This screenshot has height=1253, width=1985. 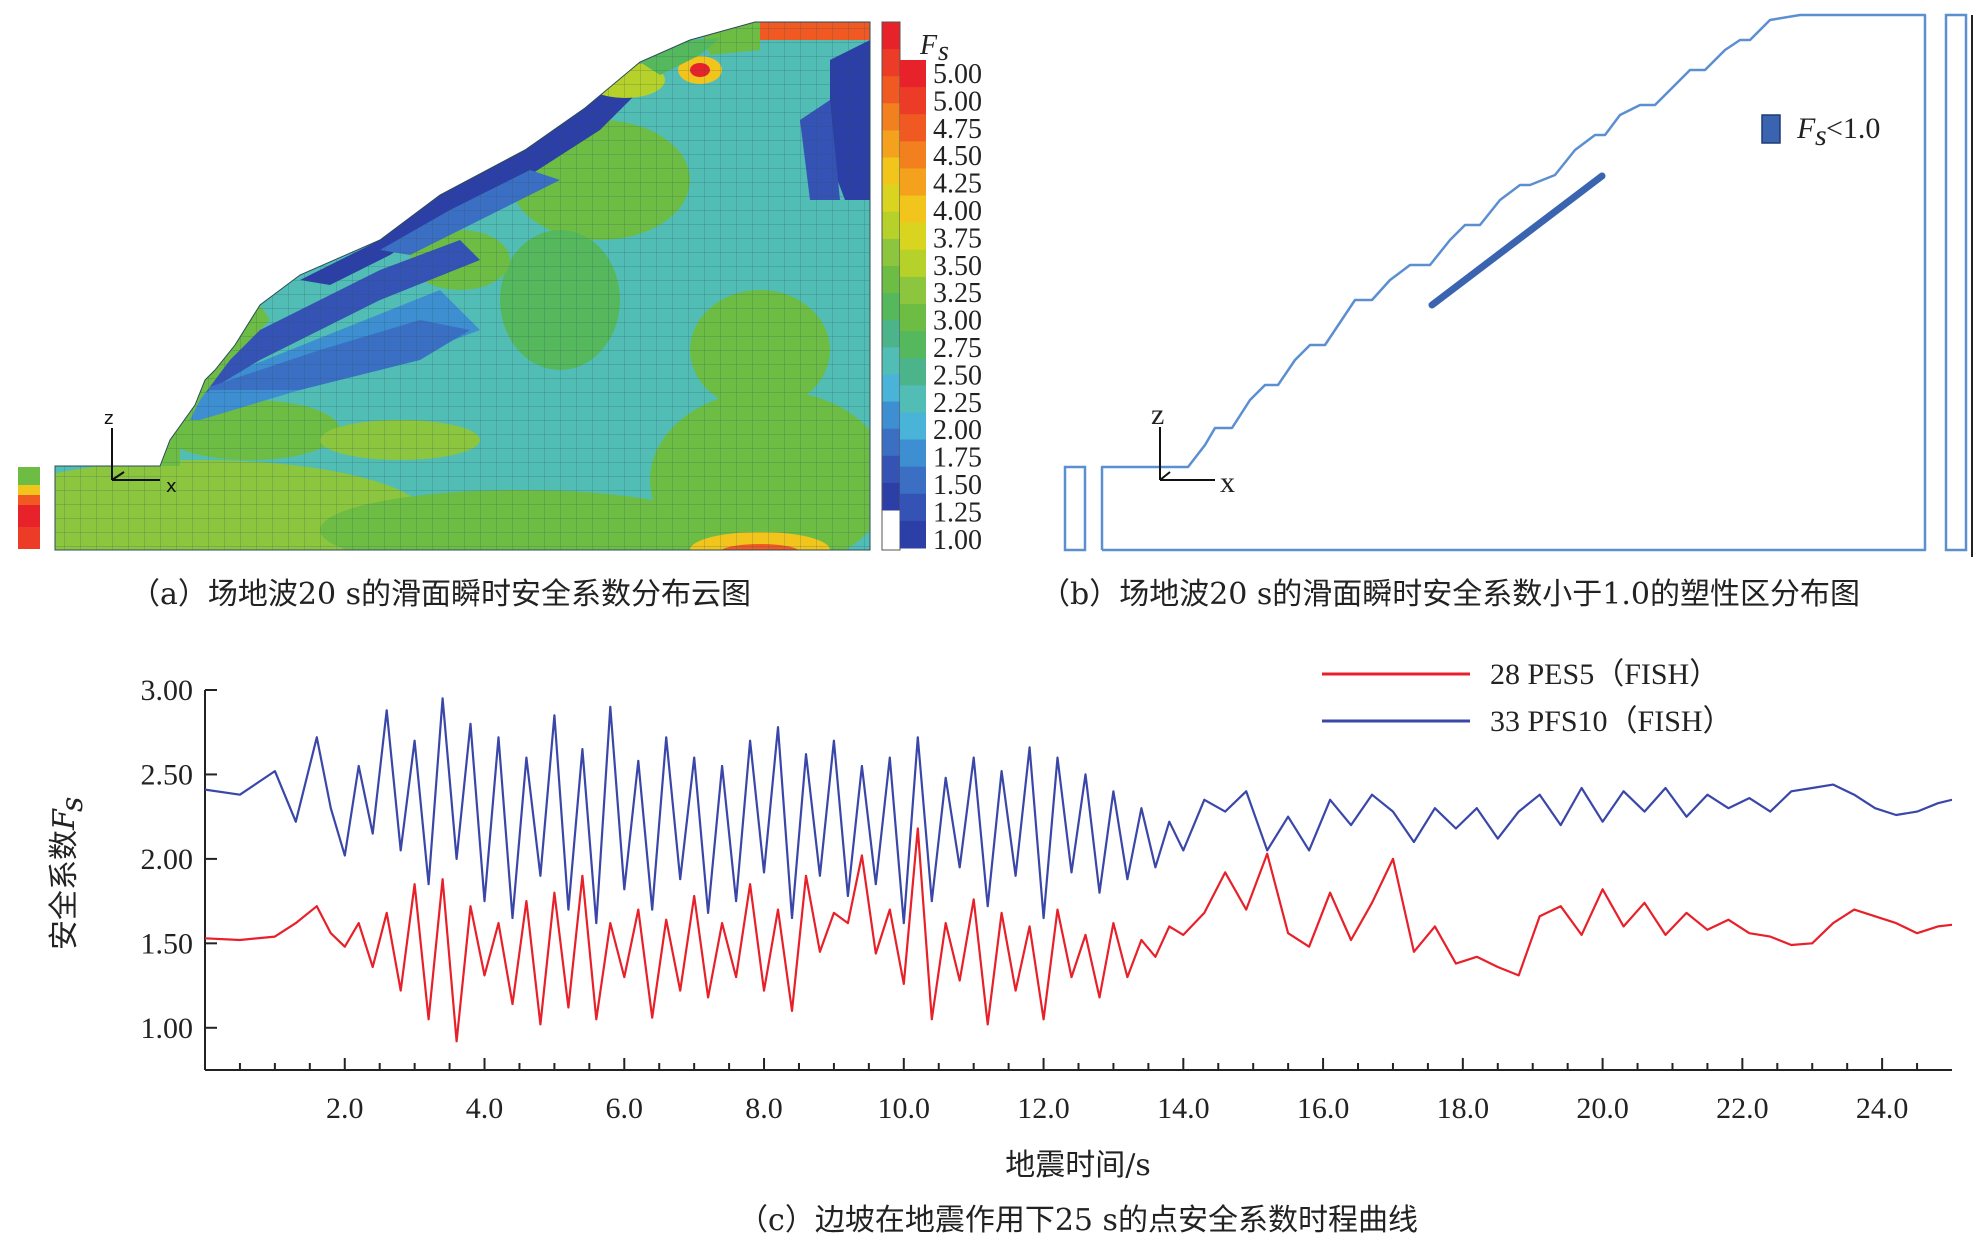 I want to click on caption-b: （b）场地波20 s的滑面瞬时安全系数小于1.0的塑性区分布图, so click(x=1450, y=594).